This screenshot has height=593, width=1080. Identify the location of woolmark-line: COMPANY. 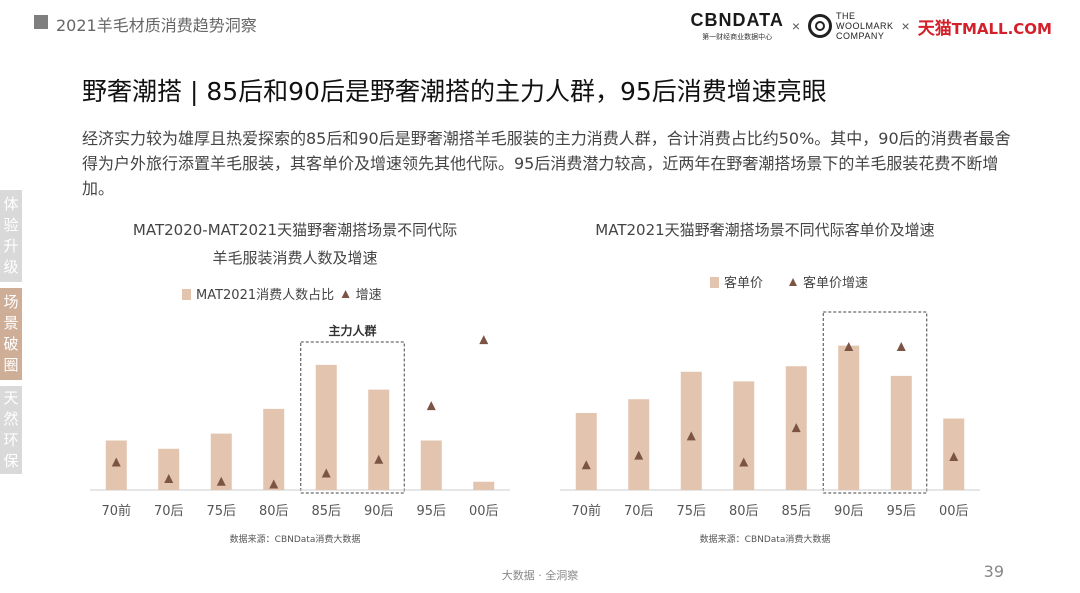
(860, 36).